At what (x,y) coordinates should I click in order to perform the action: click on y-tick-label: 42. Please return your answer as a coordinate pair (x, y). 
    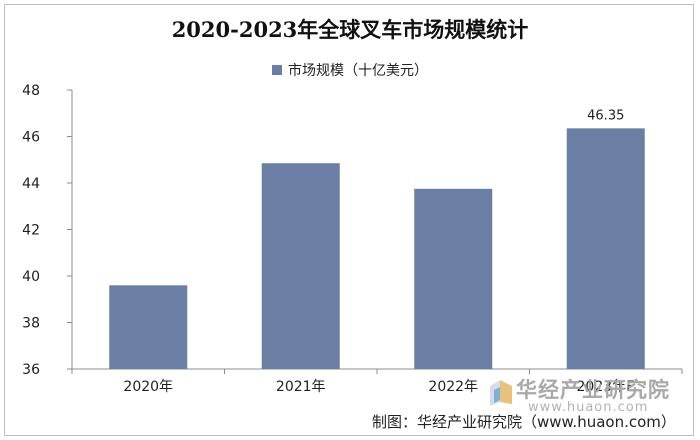
    Looking at the image, I should click on (31, 231).